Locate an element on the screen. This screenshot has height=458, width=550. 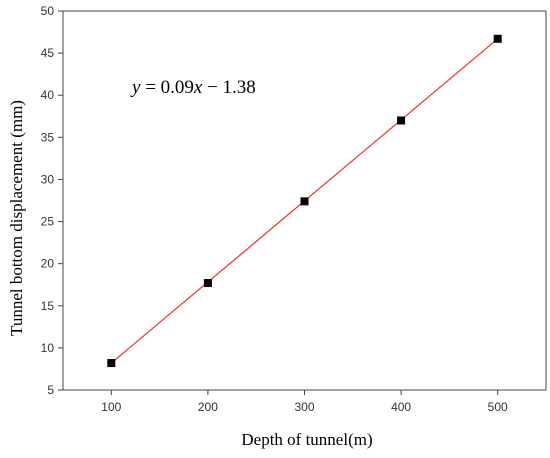
y-tick-label: 5 is located at coordinates (50, 390).